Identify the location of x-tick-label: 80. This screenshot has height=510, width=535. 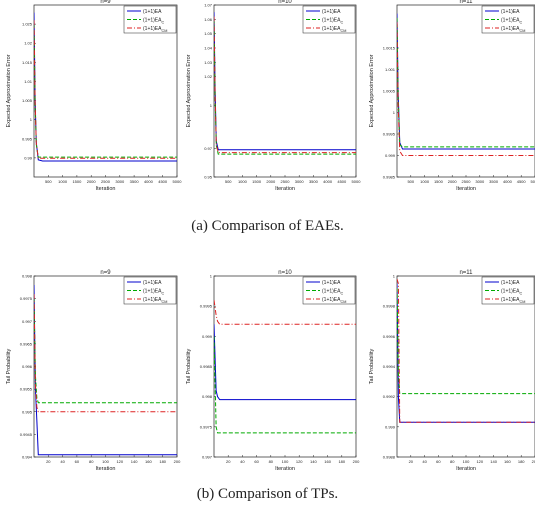
(91, 461).